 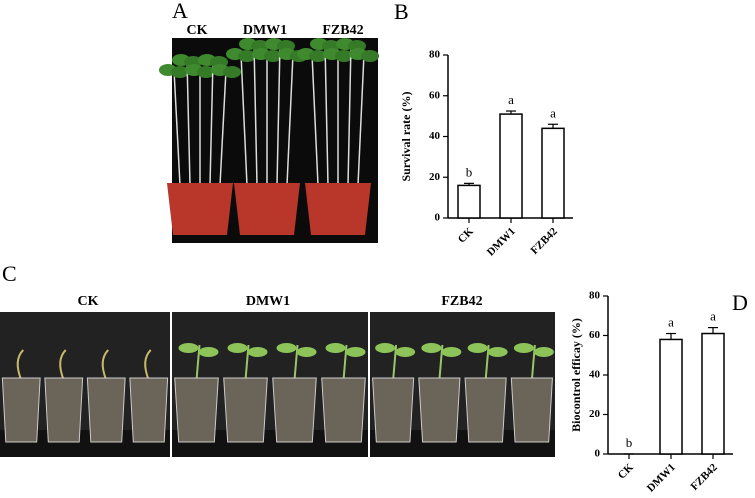 I want to click on panel-label: C, so click(x=9, y=273).